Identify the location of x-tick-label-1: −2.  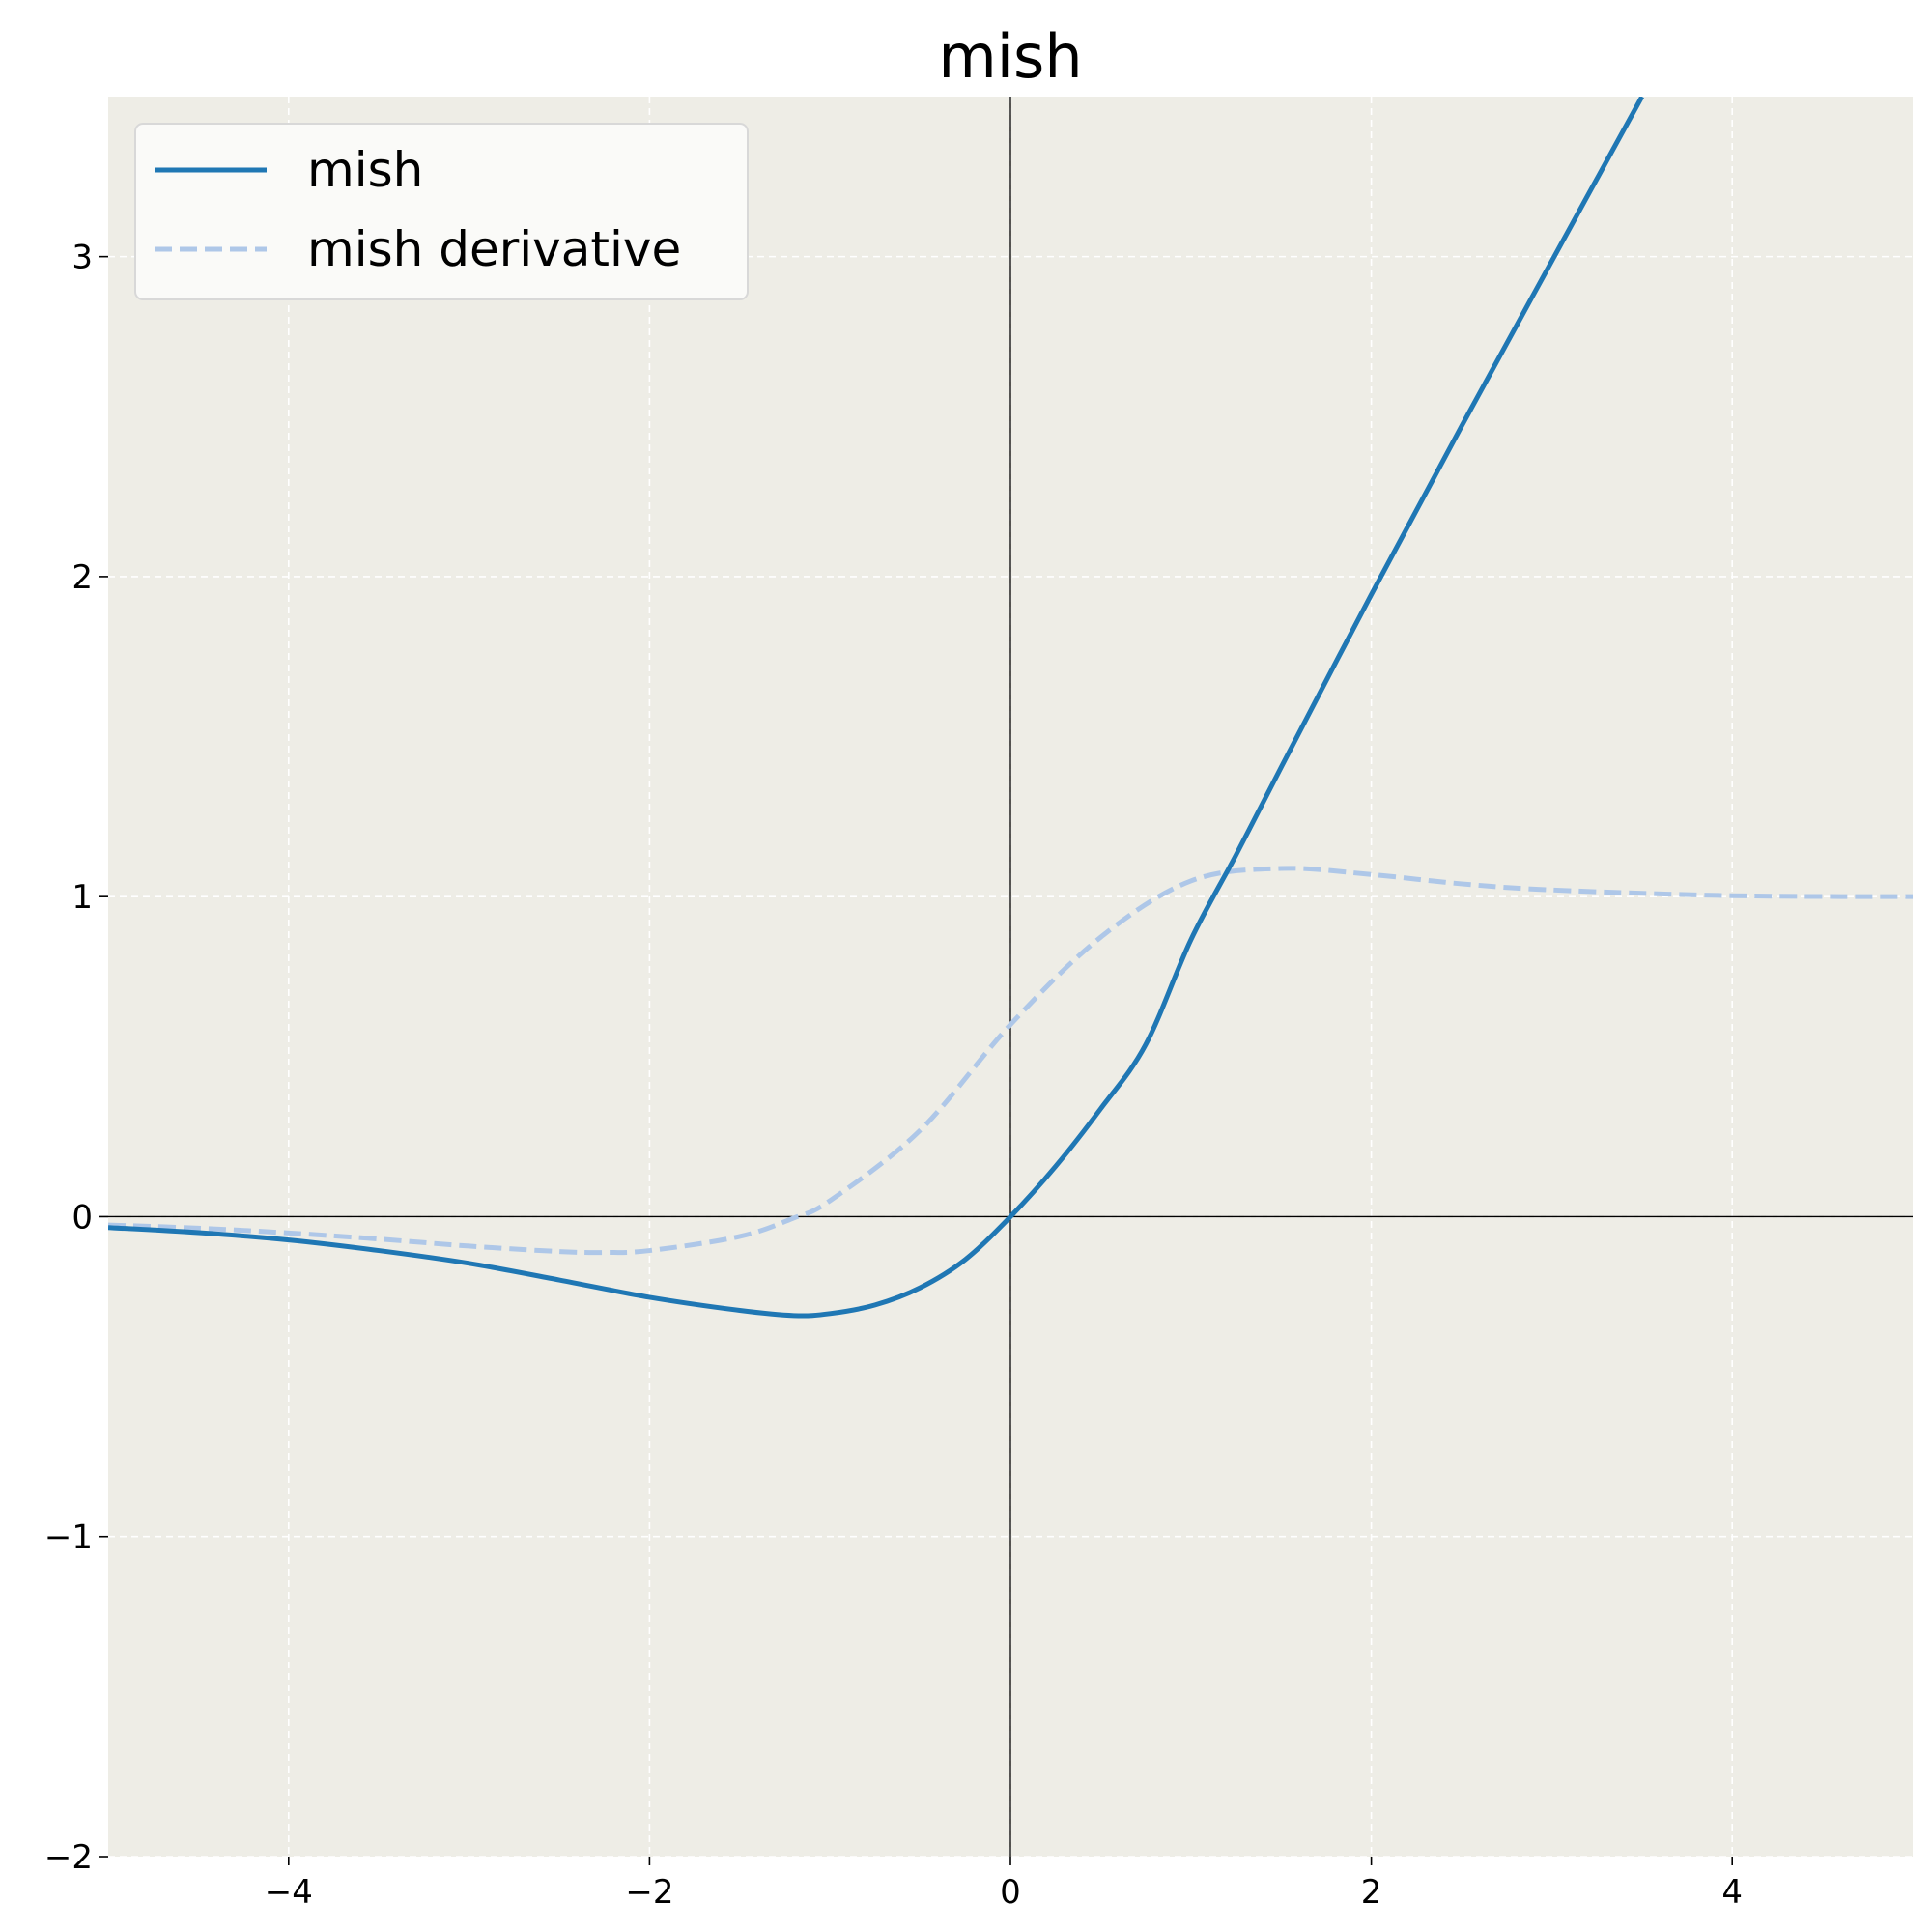
(649, 1892).